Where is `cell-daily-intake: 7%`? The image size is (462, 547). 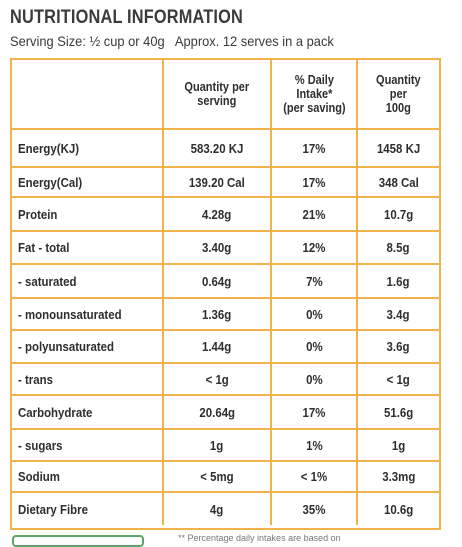
cell-daily-intake: 7% is located at coordinates (315, 281).